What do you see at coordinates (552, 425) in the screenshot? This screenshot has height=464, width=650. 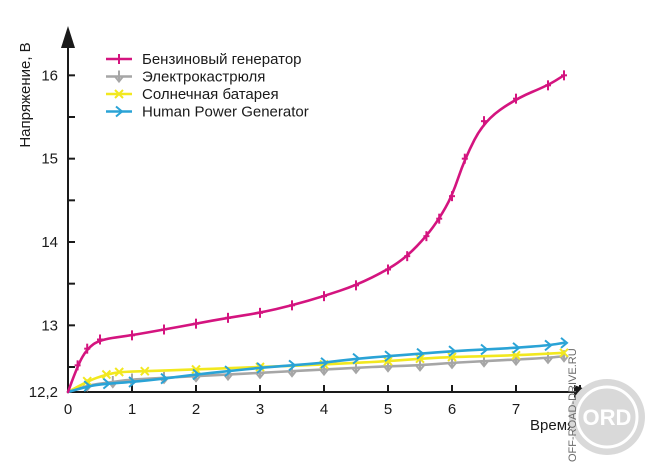 I see `x-axis-title: Время` at bounding box center [552, 425].